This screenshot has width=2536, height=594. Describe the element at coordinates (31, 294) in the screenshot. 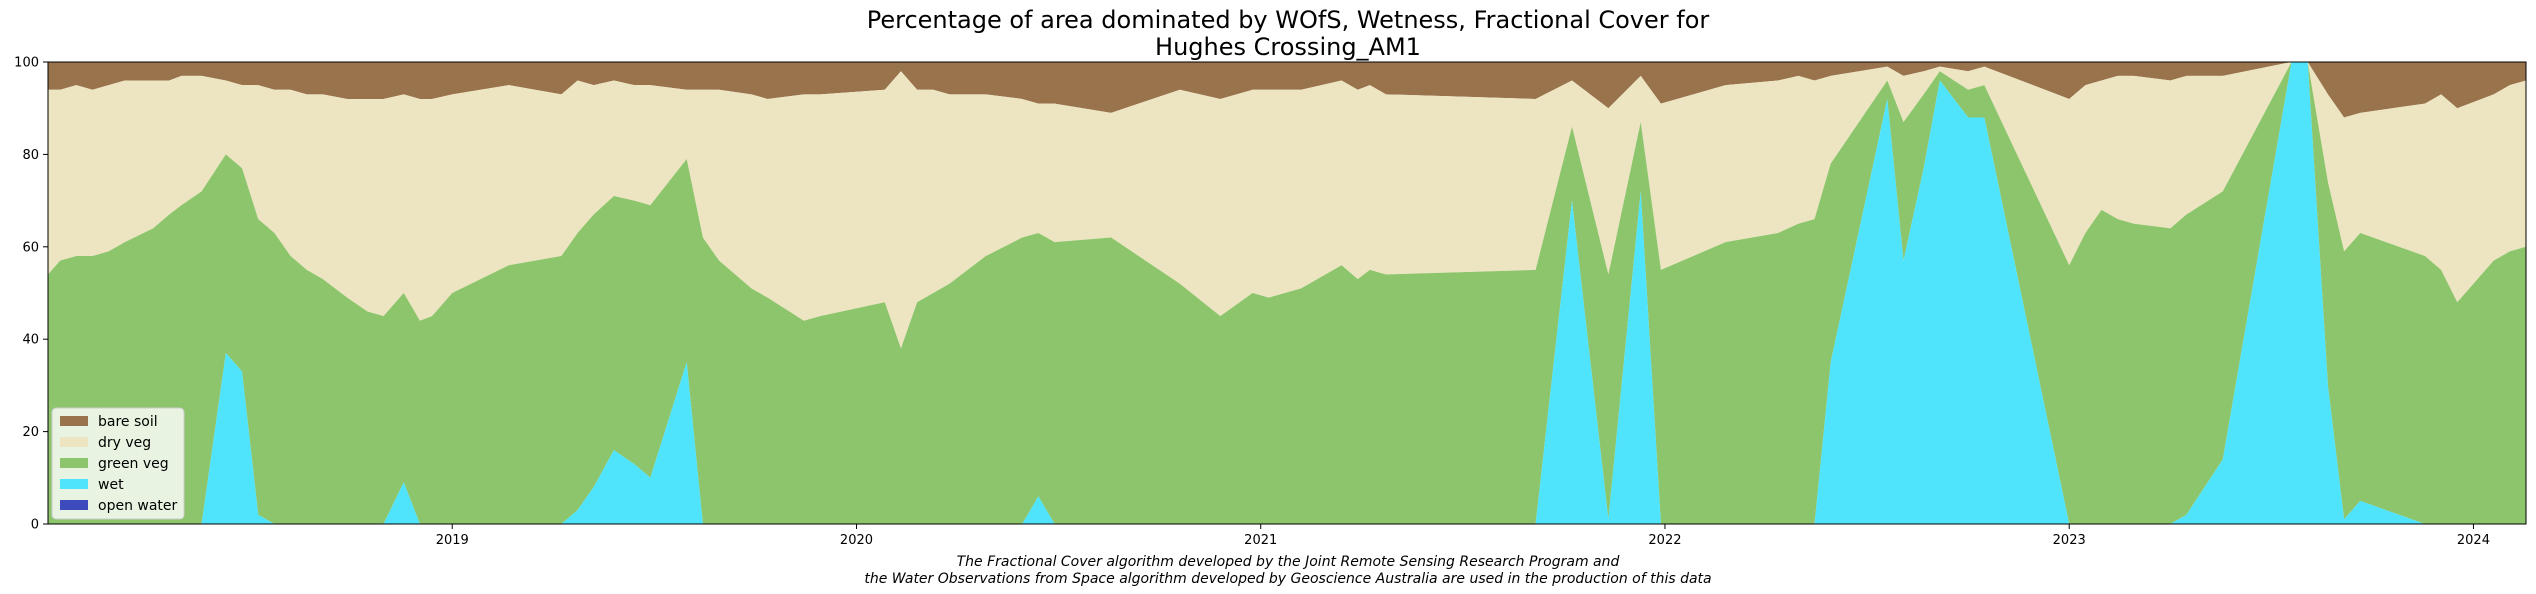

I see `y-axis: 0 20 40 60 80 100` at that location.